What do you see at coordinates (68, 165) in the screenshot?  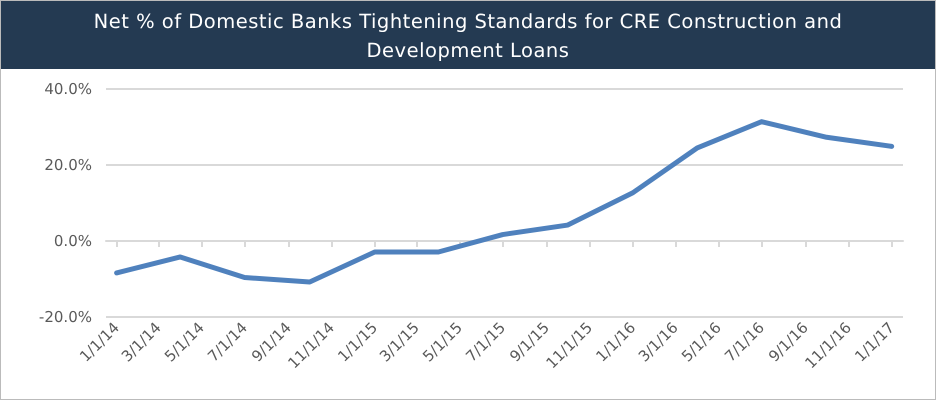 I see `y-tick-label: 20.0%` at bounding box center [68, 165].